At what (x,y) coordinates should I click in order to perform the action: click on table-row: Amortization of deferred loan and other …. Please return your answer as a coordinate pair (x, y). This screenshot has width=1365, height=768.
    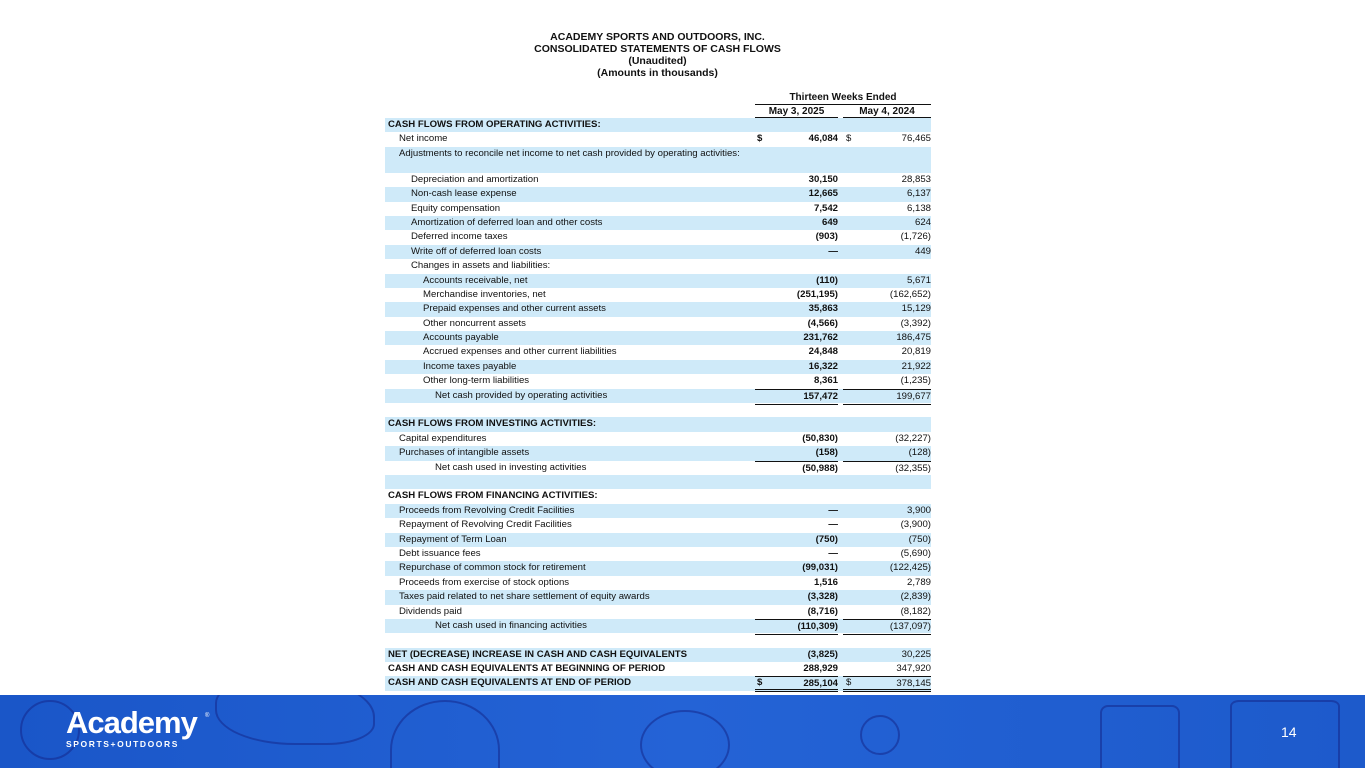
    Looking at the image, I should click on (658, 223).